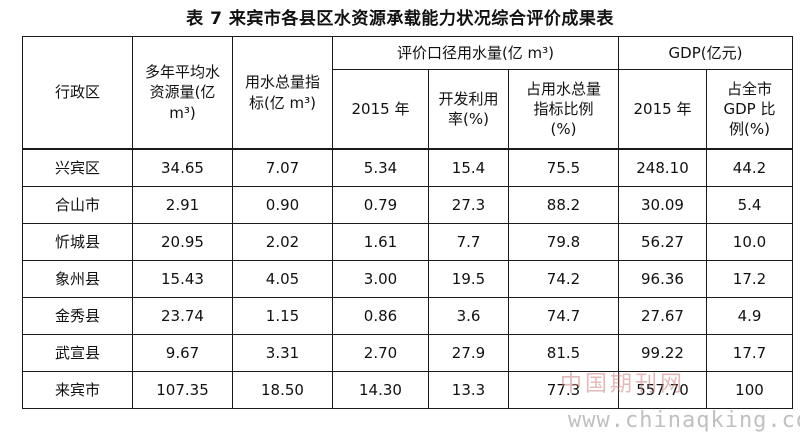 The image size is (800, 438). I want to click on cell-value: 9.67, so click(182, 353).